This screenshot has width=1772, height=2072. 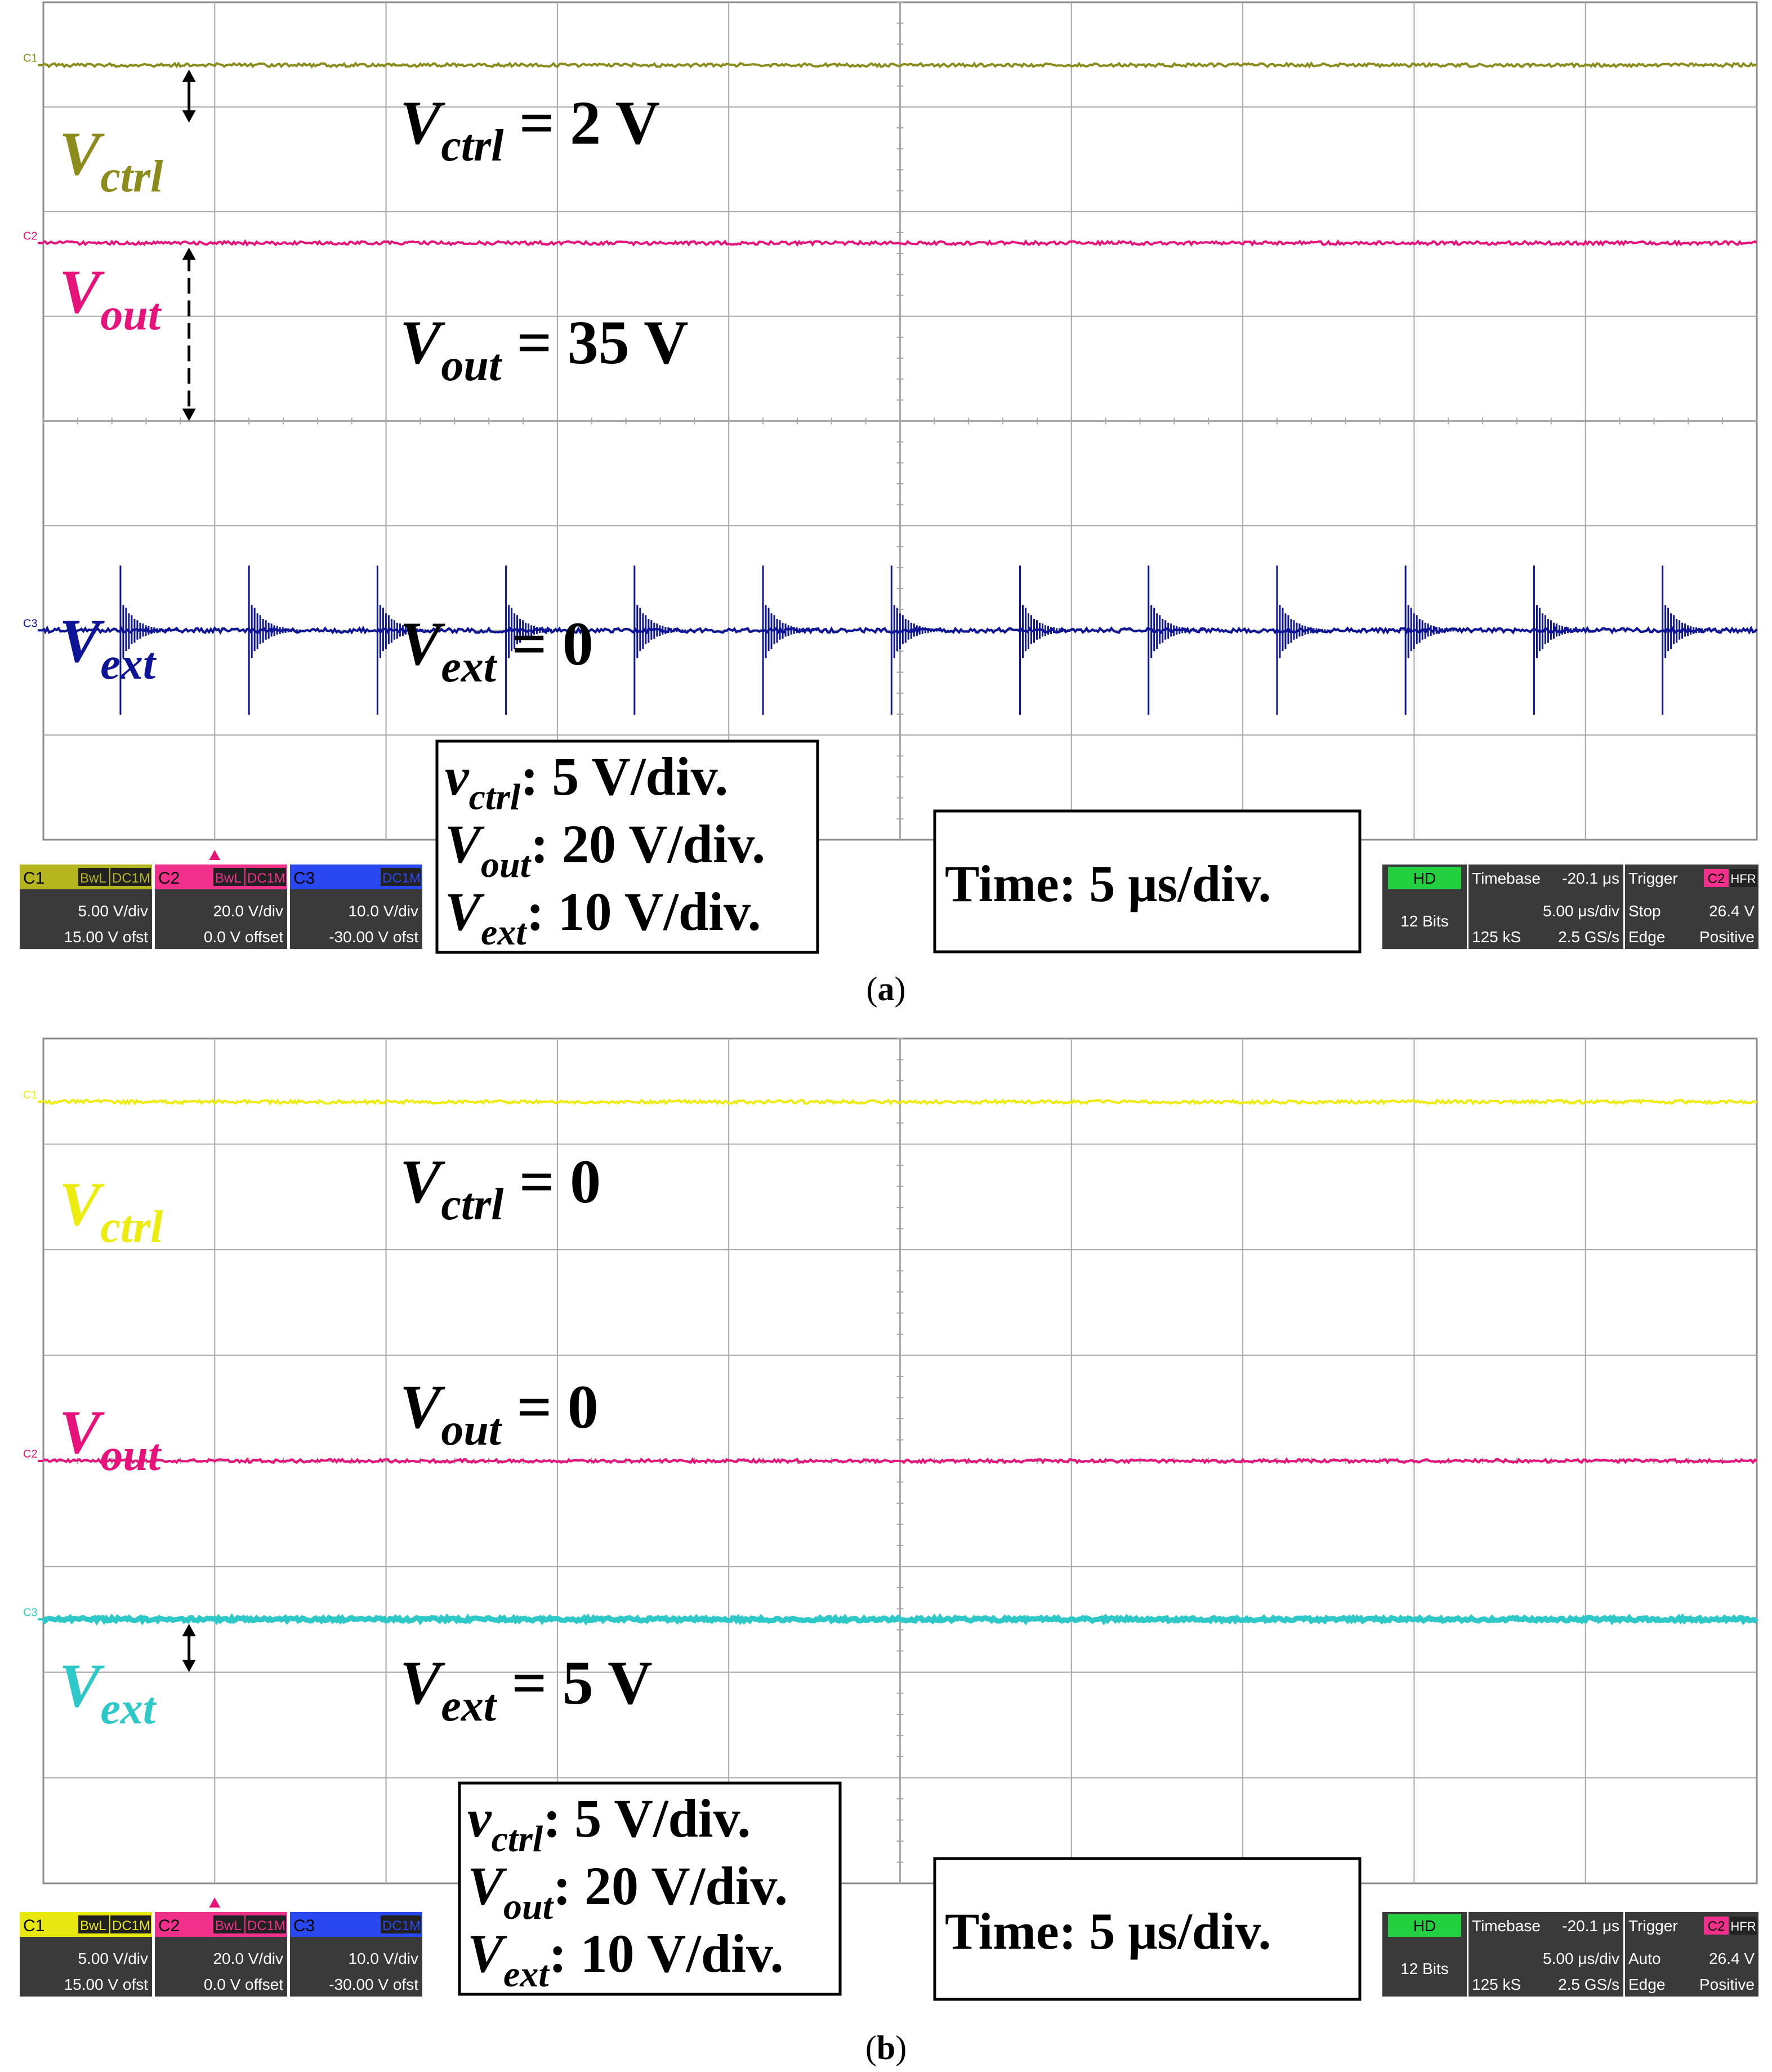 What do you see at coordinates (899, 1102) in the screenshot?
I see `trace-ctrl` at bounding box center [899, 1102].